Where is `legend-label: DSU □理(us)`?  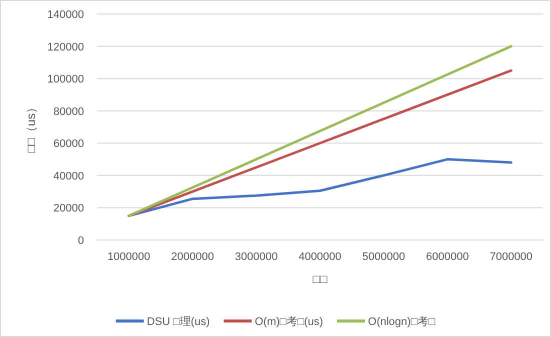
legend-label: DSU □理(us) is located at coordinates (178, 322).